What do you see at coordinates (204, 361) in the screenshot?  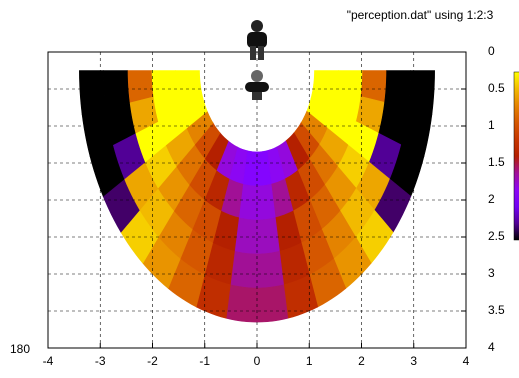 I see `x-tick-label: -1` at bounding box center [204, 361].